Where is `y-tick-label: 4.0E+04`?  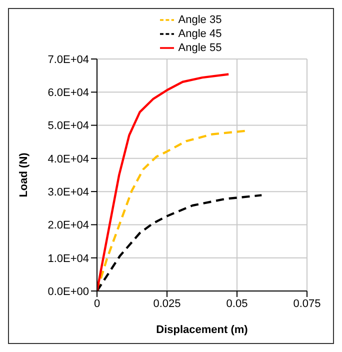 y-tick-label: 4.0E+04 is located at coordinates (68, 159).